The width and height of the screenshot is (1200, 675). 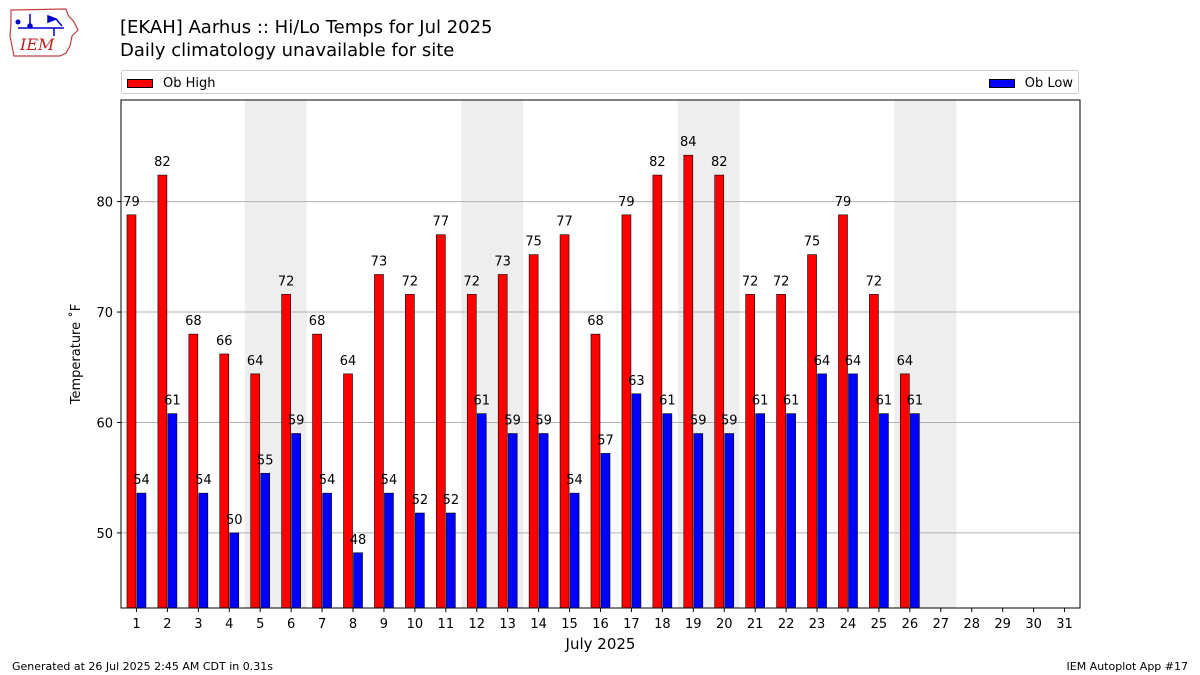 What do you see at coordinates (874, 281) in the screenshot?
I see `data-label-ob-high-day-25: 72` at bounding box center [874, 281].